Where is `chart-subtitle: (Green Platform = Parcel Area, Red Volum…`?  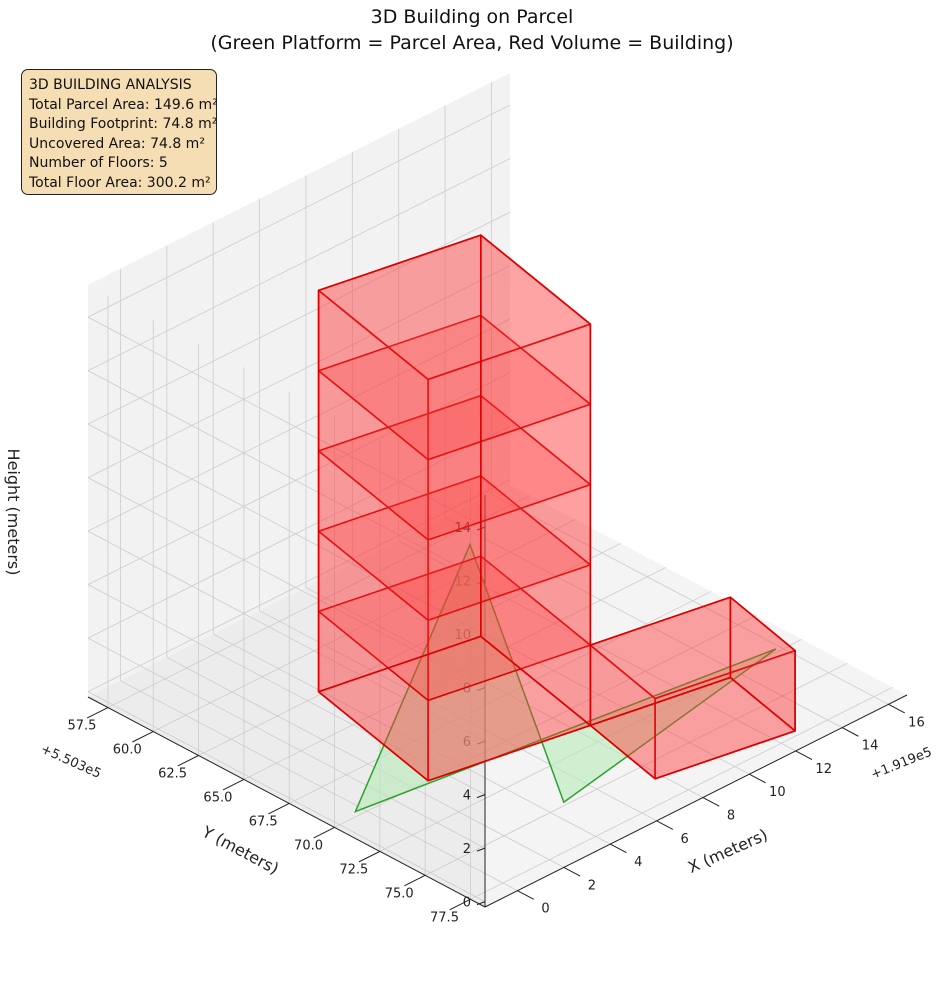 chart-subtitle: (Green Platform = Parcel Area, Red Volum… is located at coordinates (472, 43).